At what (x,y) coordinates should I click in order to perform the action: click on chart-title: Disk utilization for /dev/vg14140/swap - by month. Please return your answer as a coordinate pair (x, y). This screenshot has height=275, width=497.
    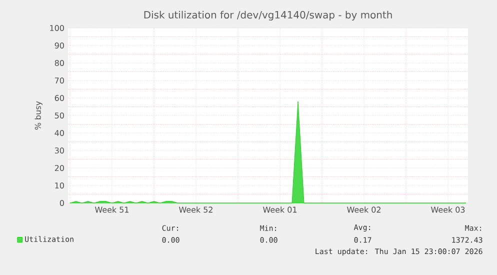
    Looking at the image, I should click on (268, 15).